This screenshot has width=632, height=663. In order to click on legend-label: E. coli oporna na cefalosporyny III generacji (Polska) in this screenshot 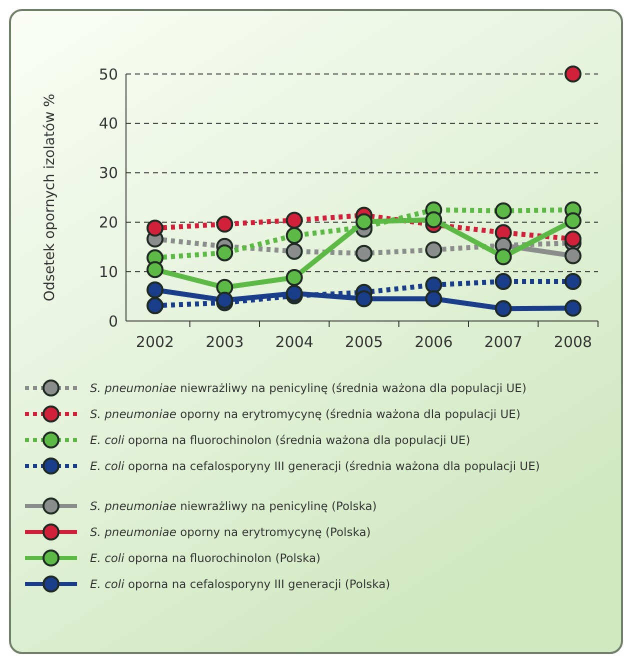, I will do `click(240, 584)`.